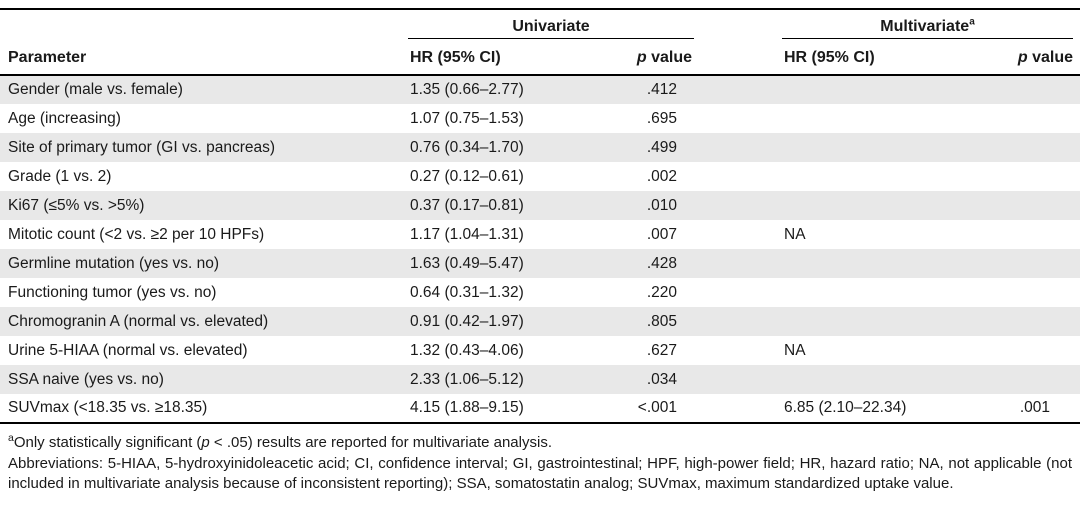 Image resolution: width=1080 pixels, height=529 pixels. I want to click on group-header-empty-cell, so click(204, 23).